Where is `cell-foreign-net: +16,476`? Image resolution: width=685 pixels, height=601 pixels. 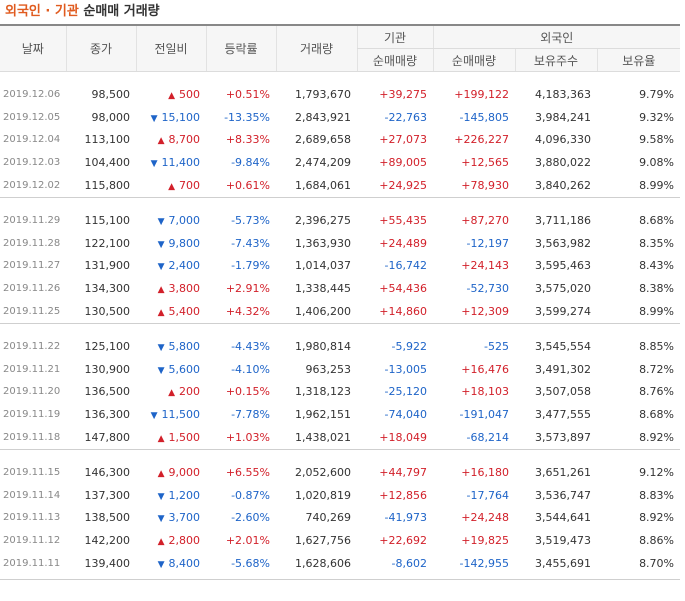
cell-foreign-net: +16,476 is located at coordinates (485, 369).